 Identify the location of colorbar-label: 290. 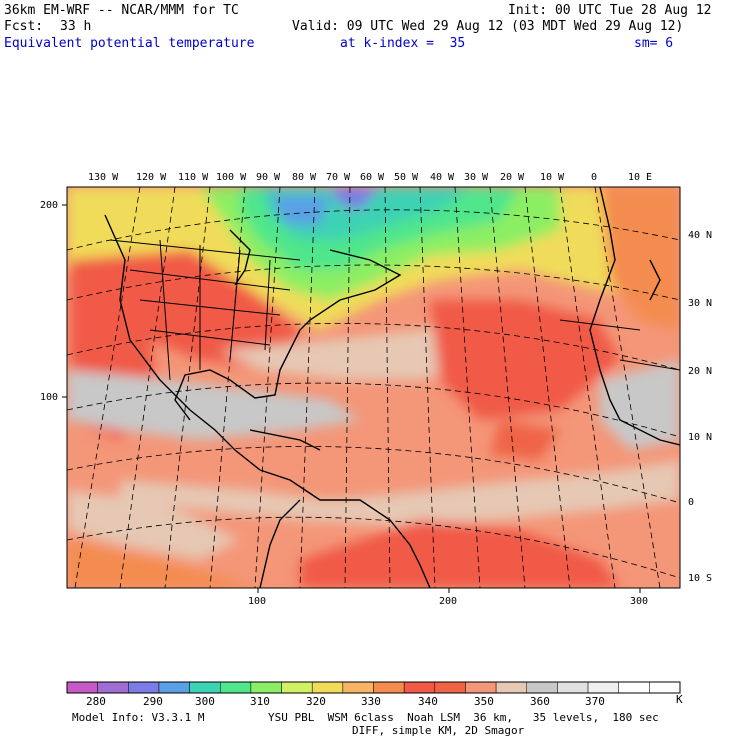
(153, 701).